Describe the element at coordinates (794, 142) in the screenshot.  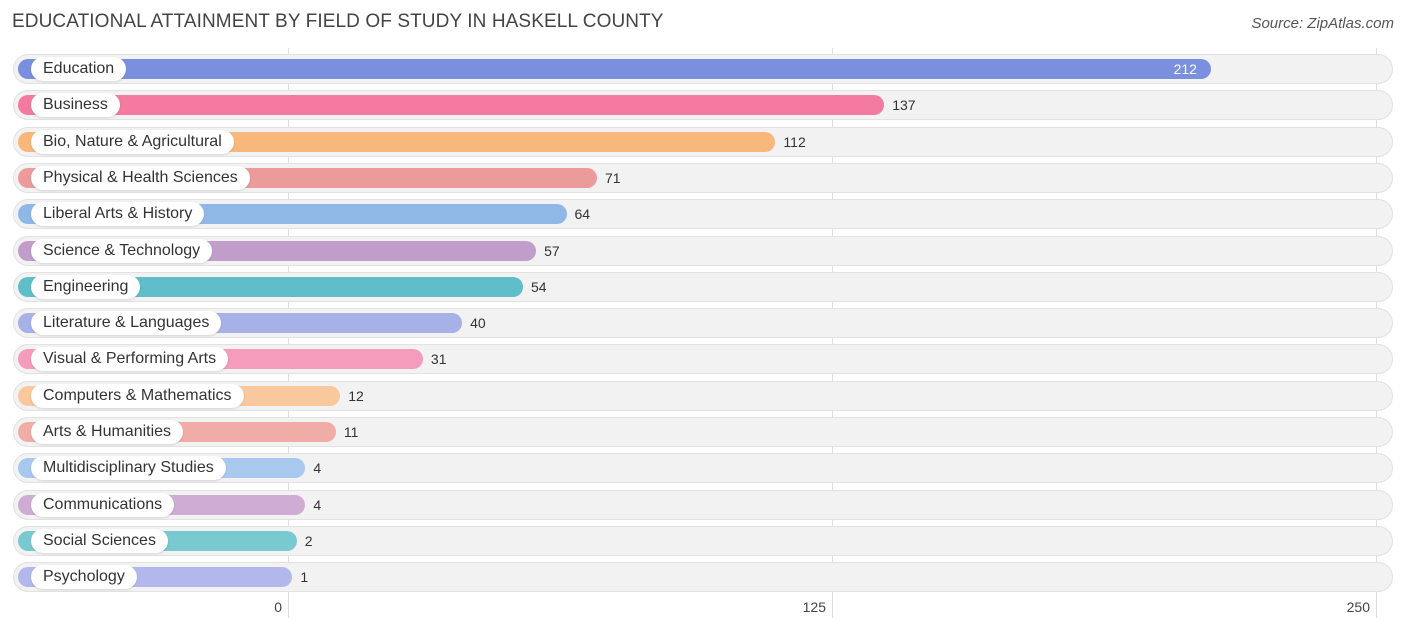
I see `value-label: 112` at that location.